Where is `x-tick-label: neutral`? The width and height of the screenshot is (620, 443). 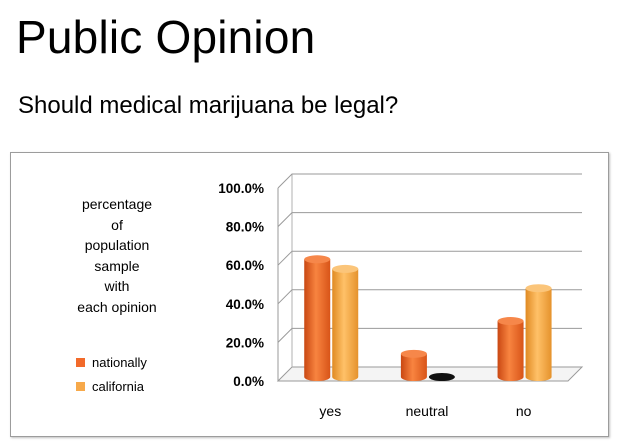
x-tick-label: neutral is located at coordinates (427, 411).